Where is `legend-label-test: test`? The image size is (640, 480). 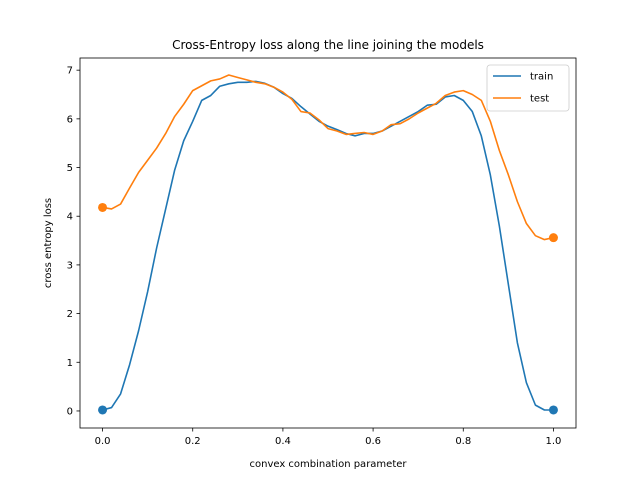
legend-label-test: test is located at coordinates (539, 99).